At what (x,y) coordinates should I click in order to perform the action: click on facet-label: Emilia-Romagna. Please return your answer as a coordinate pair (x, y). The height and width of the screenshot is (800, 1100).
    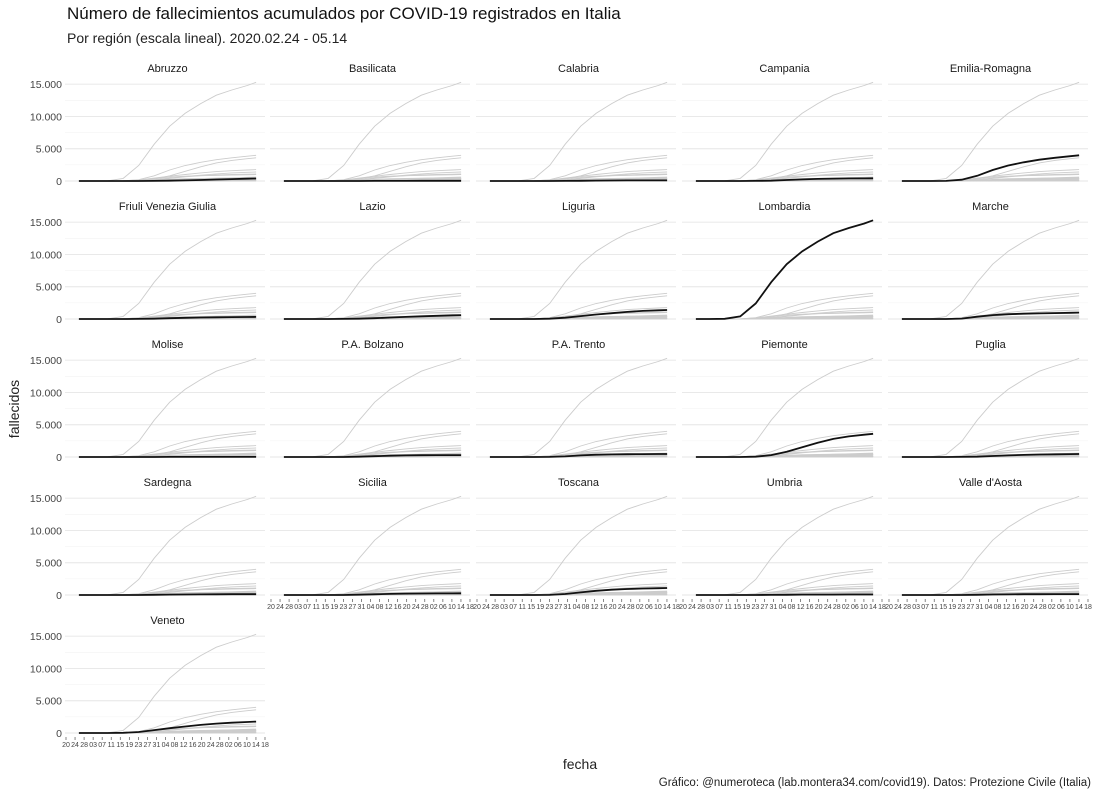
    Looking at the image, I should click on (991, 69).